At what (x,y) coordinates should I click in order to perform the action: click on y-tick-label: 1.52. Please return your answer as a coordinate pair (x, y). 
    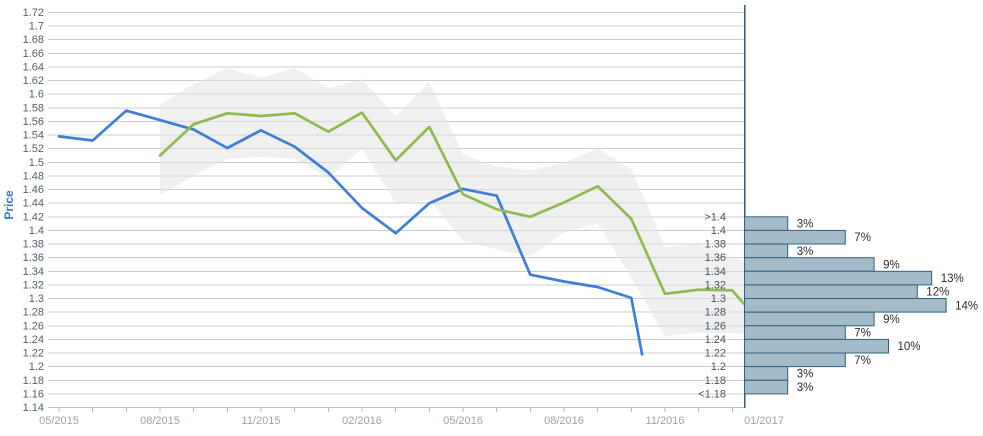
    Looking at the image, I should click on (33, 149).